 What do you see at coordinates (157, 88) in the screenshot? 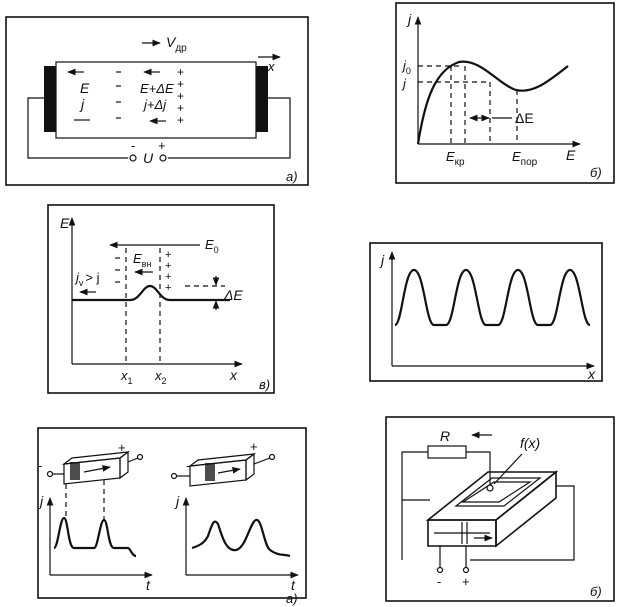
I see `field-E-mid: E+ΔE` at bounding box center [157, 88].